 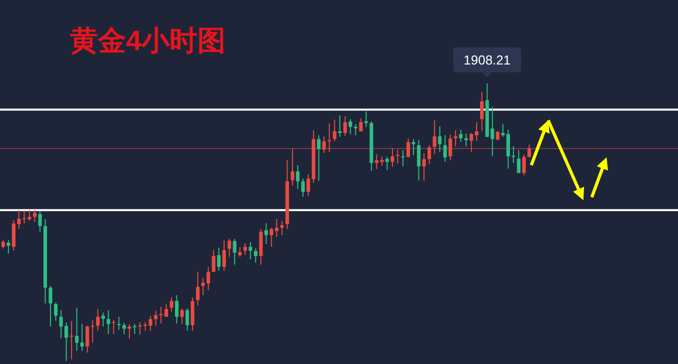 What do you see at coordinates (147, 40) in the screenshot?
I see `chart-title: 黄金4小时图` at bounding box center [147, 40].